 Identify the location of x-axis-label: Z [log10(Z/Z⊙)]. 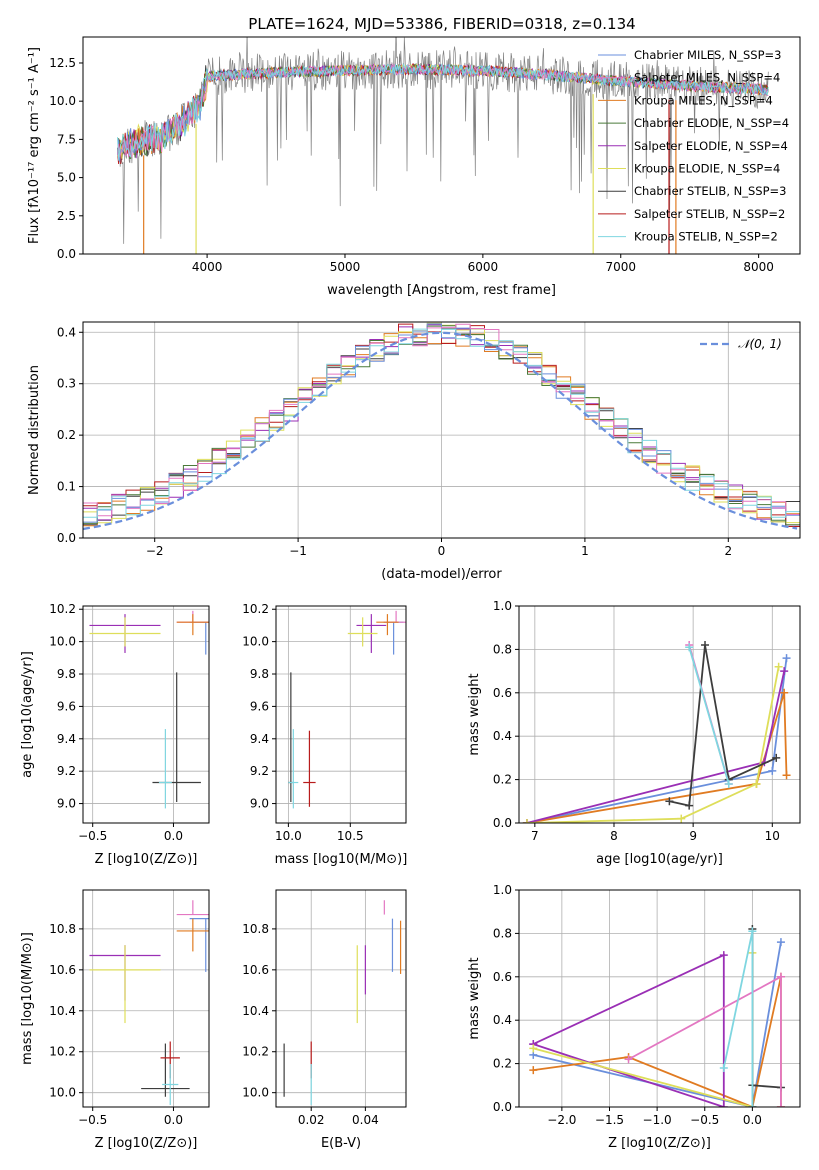
(146, 1143).